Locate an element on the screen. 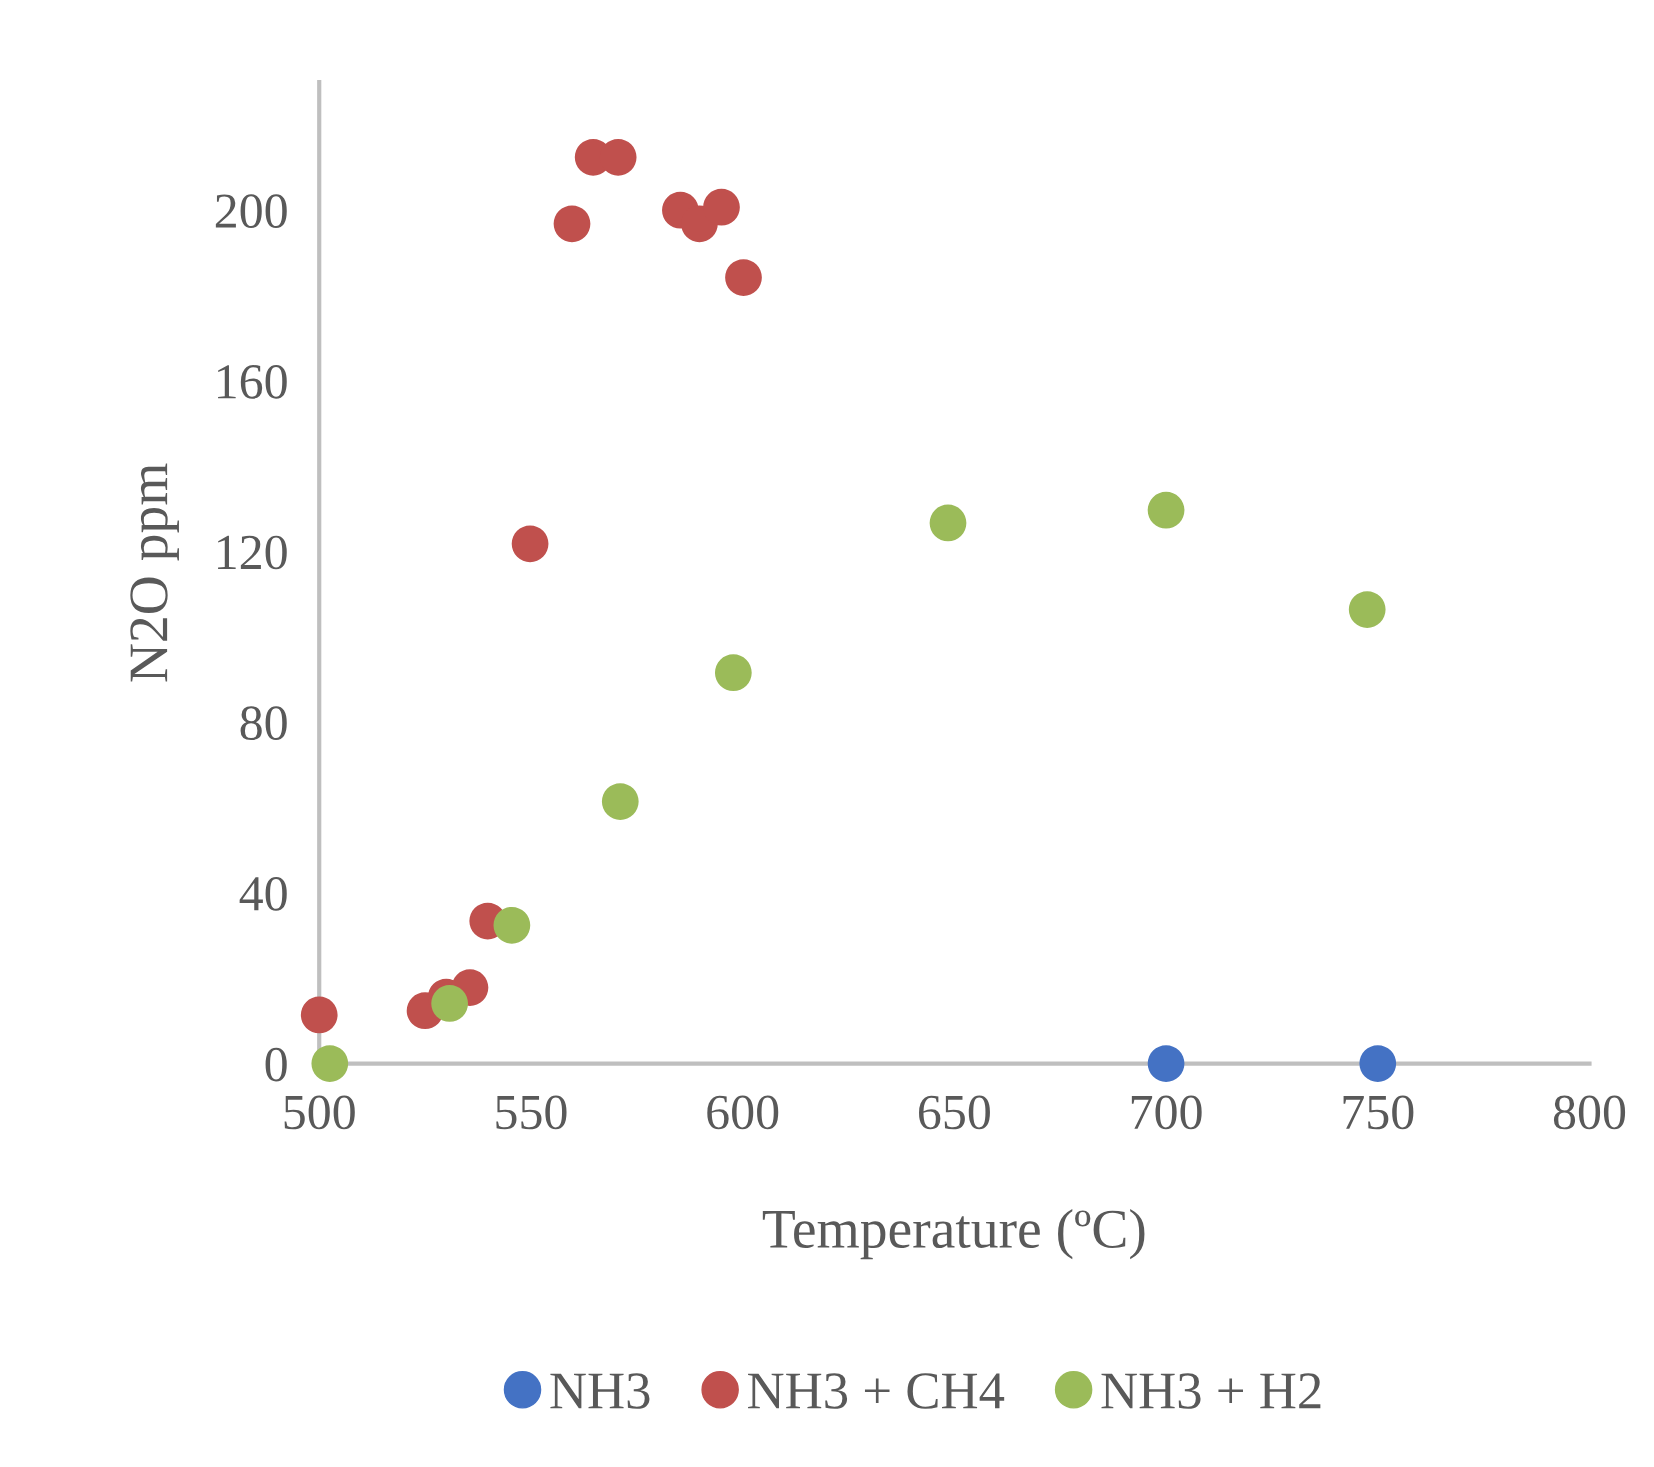  x-axis-title: Temperature (ºC) is located at coordinates (953, 1234).